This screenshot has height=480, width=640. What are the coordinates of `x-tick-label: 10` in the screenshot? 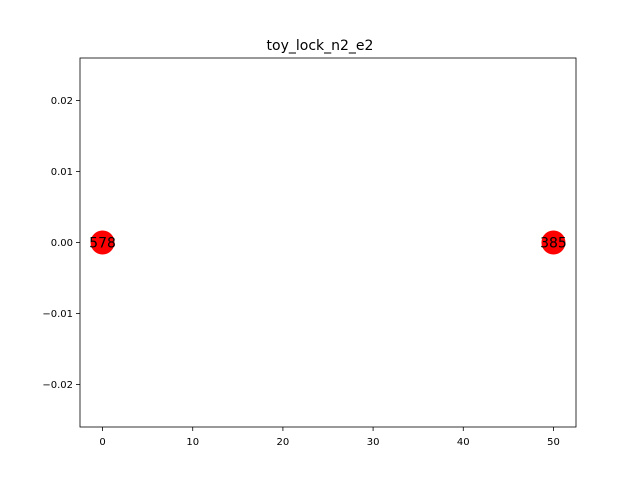 It's located at (192, 442).